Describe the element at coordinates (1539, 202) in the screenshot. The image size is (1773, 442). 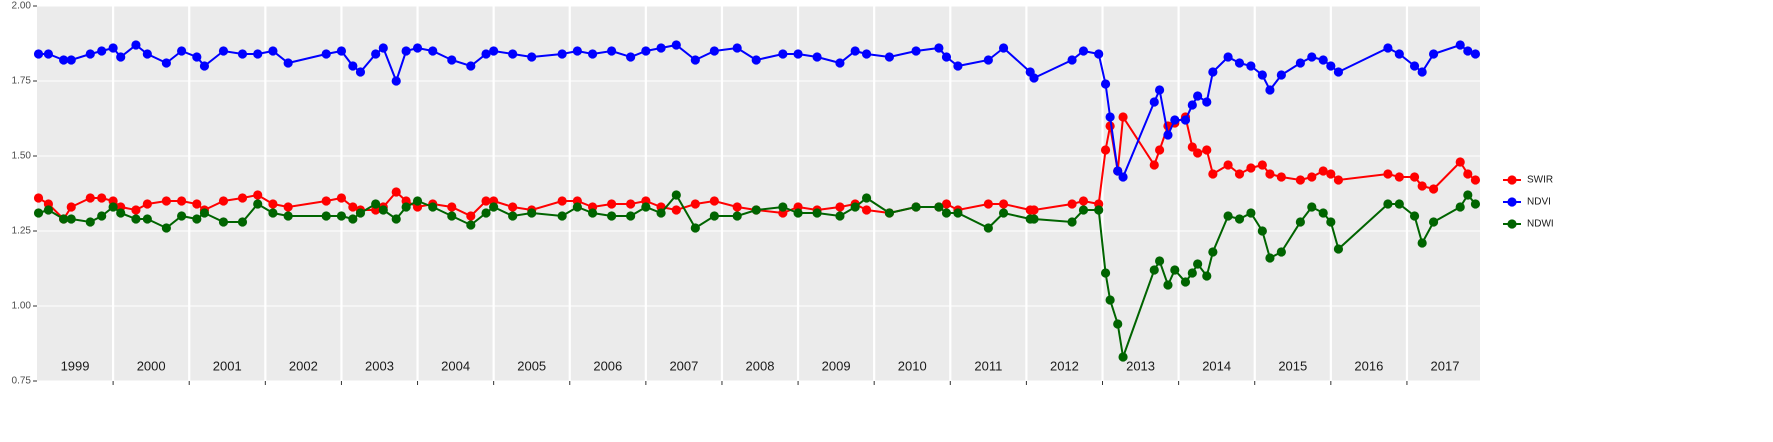
I see `legend-label: NDVI` at that location.